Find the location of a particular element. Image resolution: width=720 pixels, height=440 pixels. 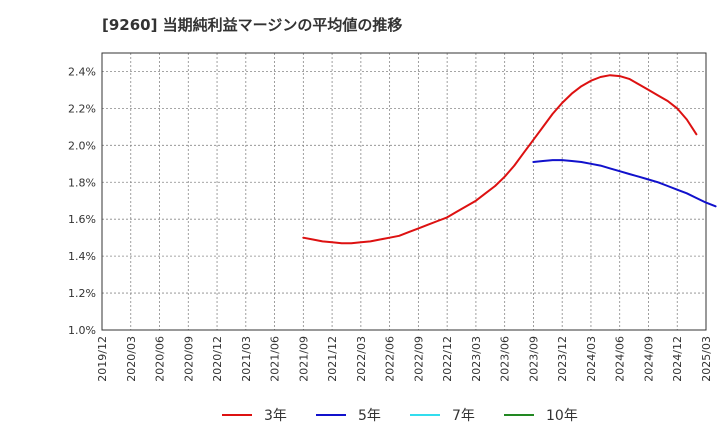

y-tick-label: 1.8% is located at coordinates (82, 182).